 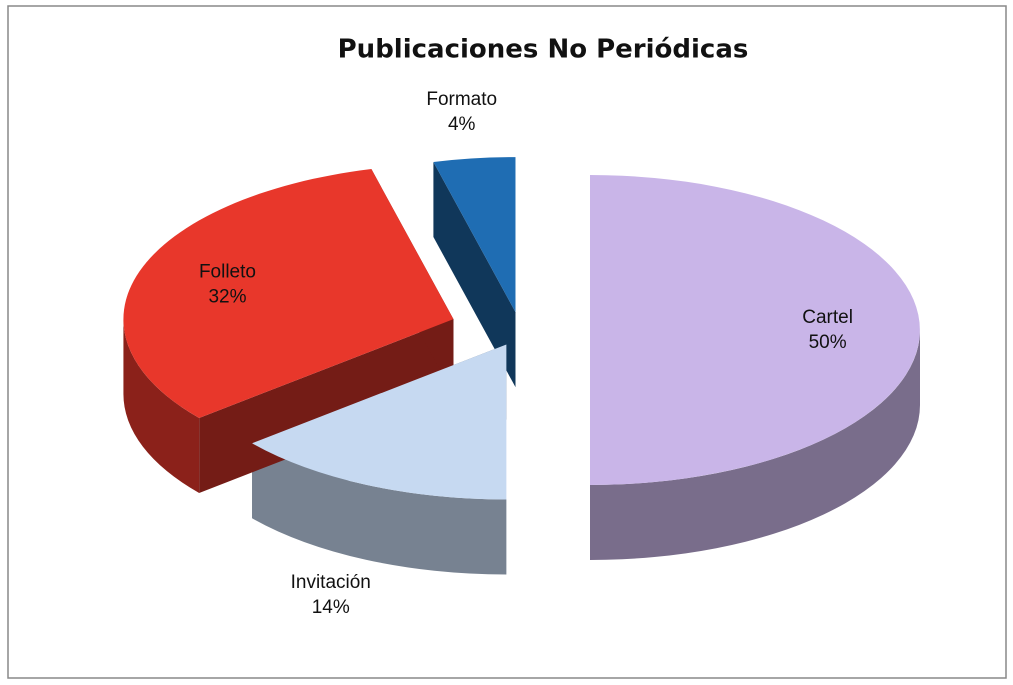 I want to click on slice-value-label: 14%, so click(x=331, y=607).